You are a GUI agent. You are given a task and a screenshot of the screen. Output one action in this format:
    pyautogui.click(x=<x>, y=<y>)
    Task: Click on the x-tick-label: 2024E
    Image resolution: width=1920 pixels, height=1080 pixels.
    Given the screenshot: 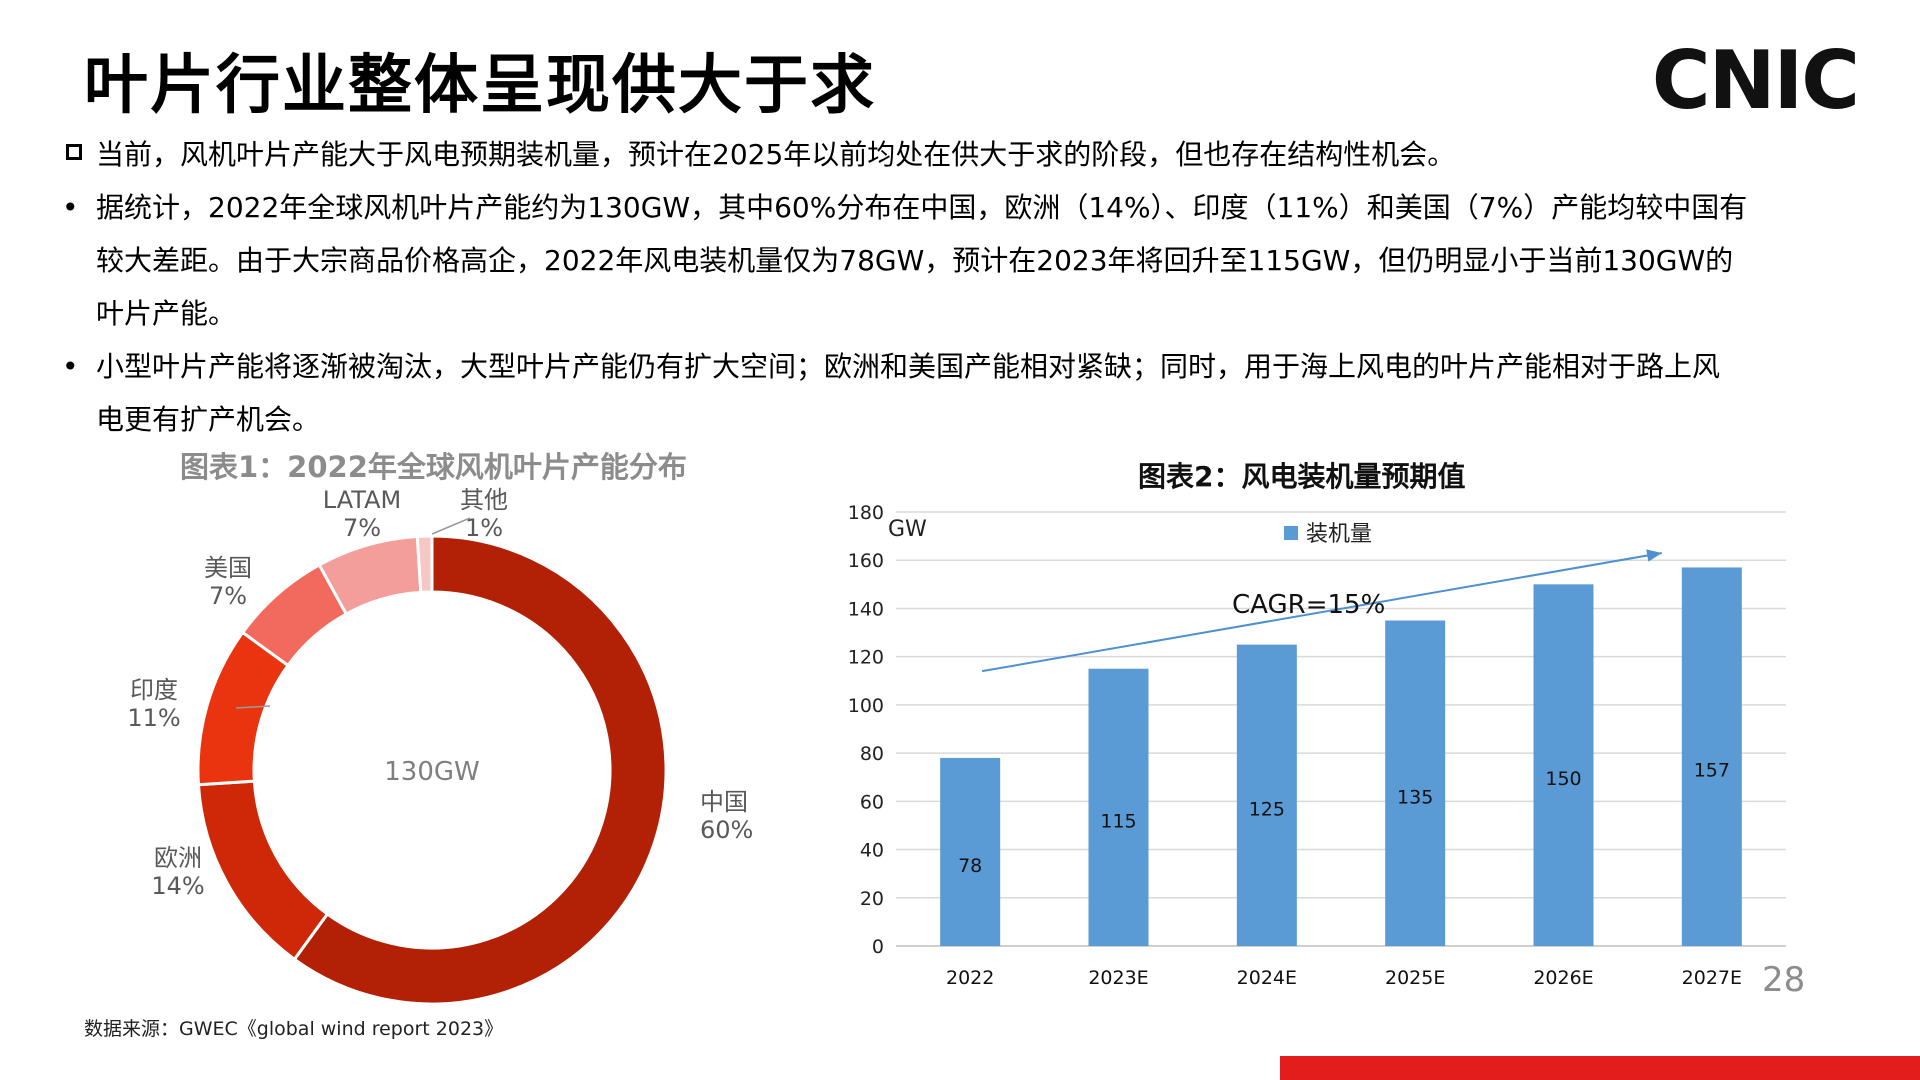 What is the action you would take?
    pyautogui.click(x=1267, y=978)
    